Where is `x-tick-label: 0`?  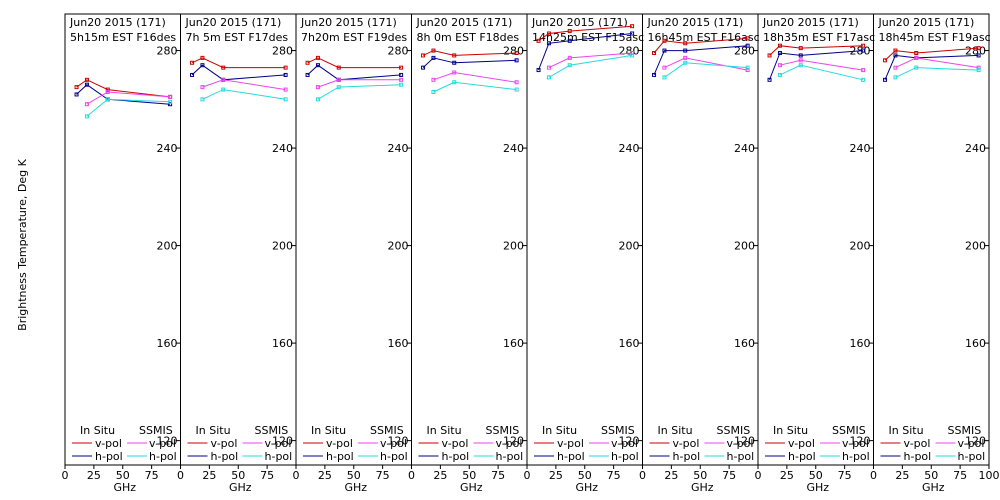 x-tick-label: 0 is located at coordinates (642, 475).